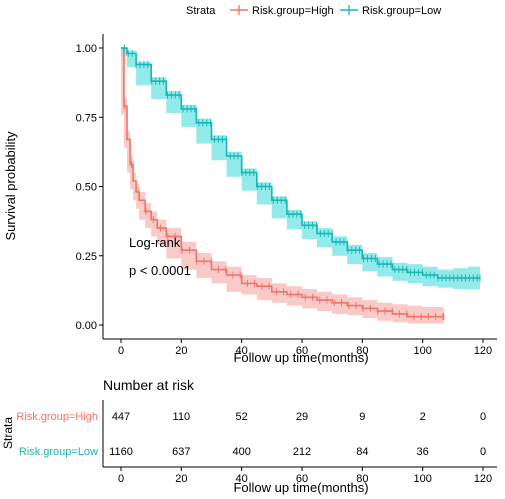 The image size is (505, 499). Describe the element at coordinates (86, 257) in the screenshot. I see `y-tick-label: 0.25` at that location.